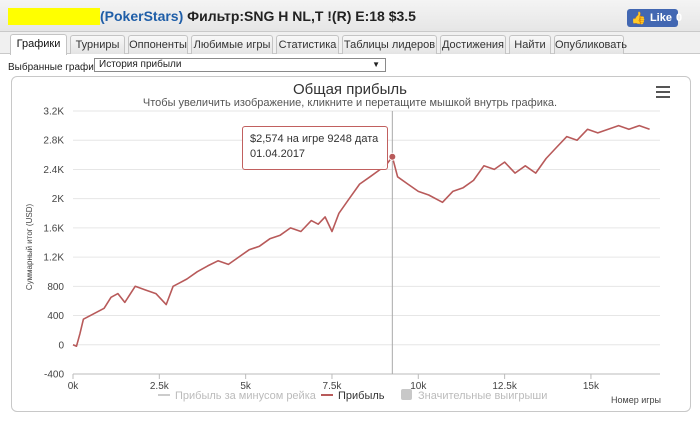  Describe the element at coordinates (246, 386) in the screenshot. I see `x-tick-label: 5k` at that location.